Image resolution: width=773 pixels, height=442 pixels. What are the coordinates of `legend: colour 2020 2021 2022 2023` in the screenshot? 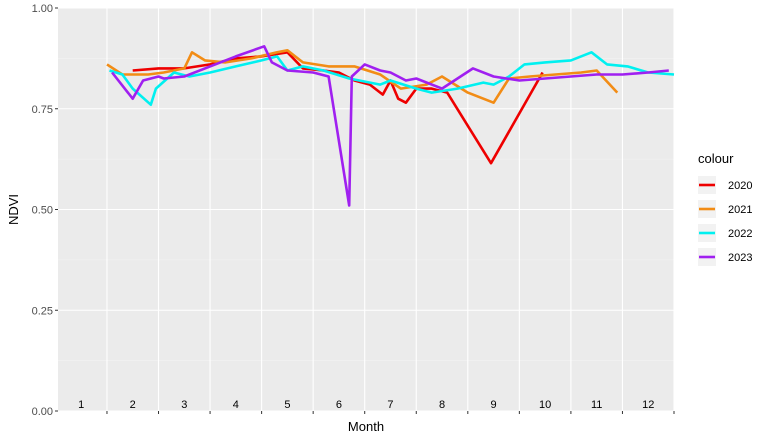 It's located at (725, 208).